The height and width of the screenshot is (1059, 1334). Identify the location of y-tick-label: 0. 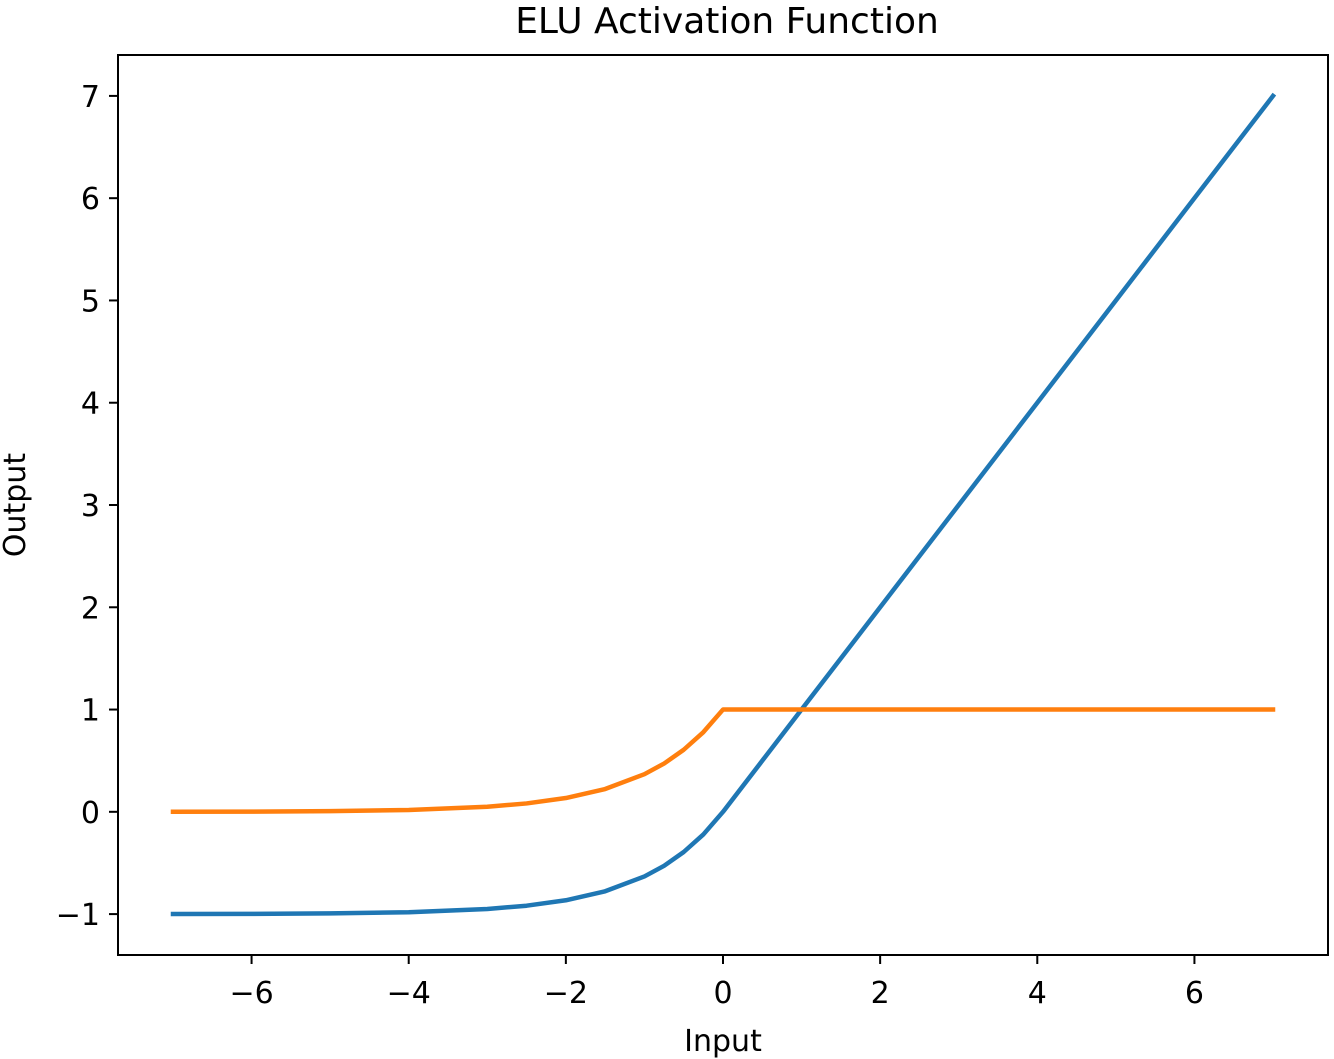
(90, 813).